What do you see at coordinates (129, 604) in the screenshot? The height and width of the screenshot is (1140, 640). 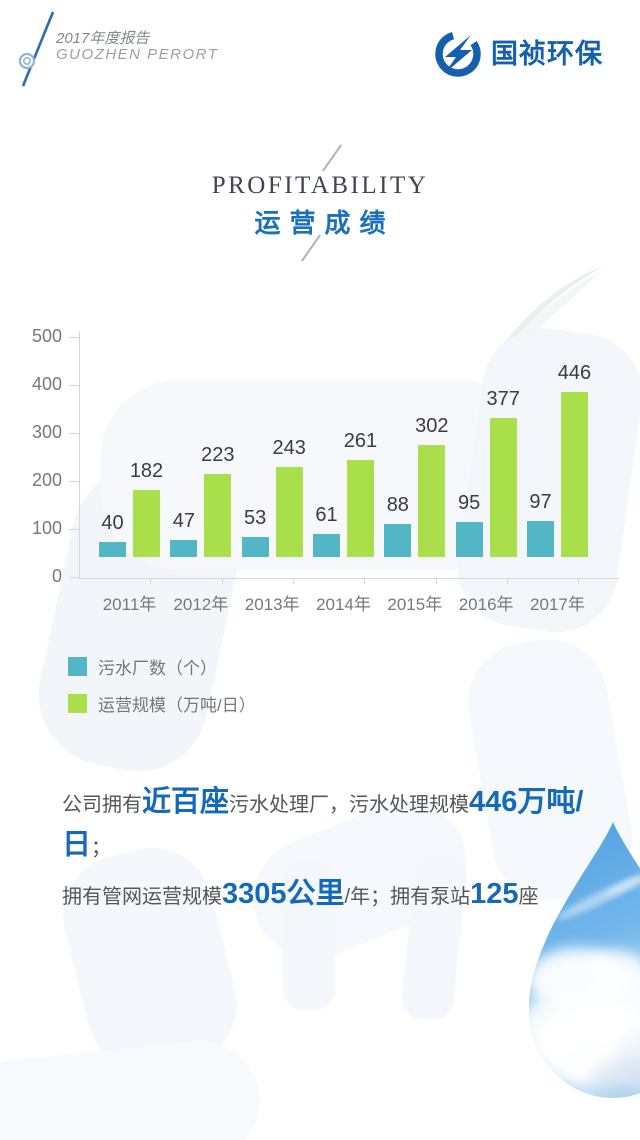 I see `x-axis-label: 2011年` at bounding box center [129, 604].